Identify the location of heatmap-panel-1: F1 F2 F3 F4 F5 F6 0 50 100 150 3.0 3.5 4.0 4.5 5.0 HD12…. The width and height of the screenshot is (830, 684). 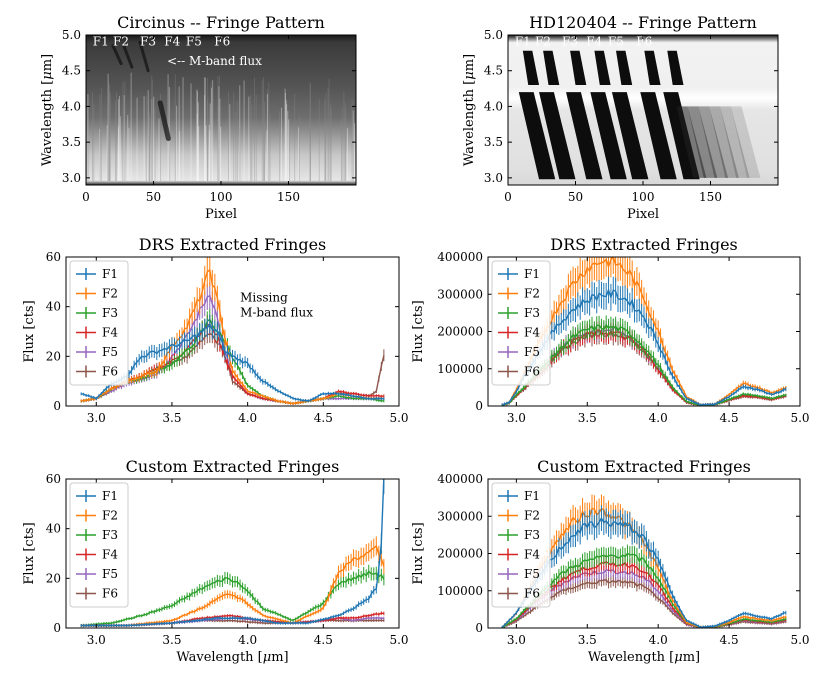
(620, 117).